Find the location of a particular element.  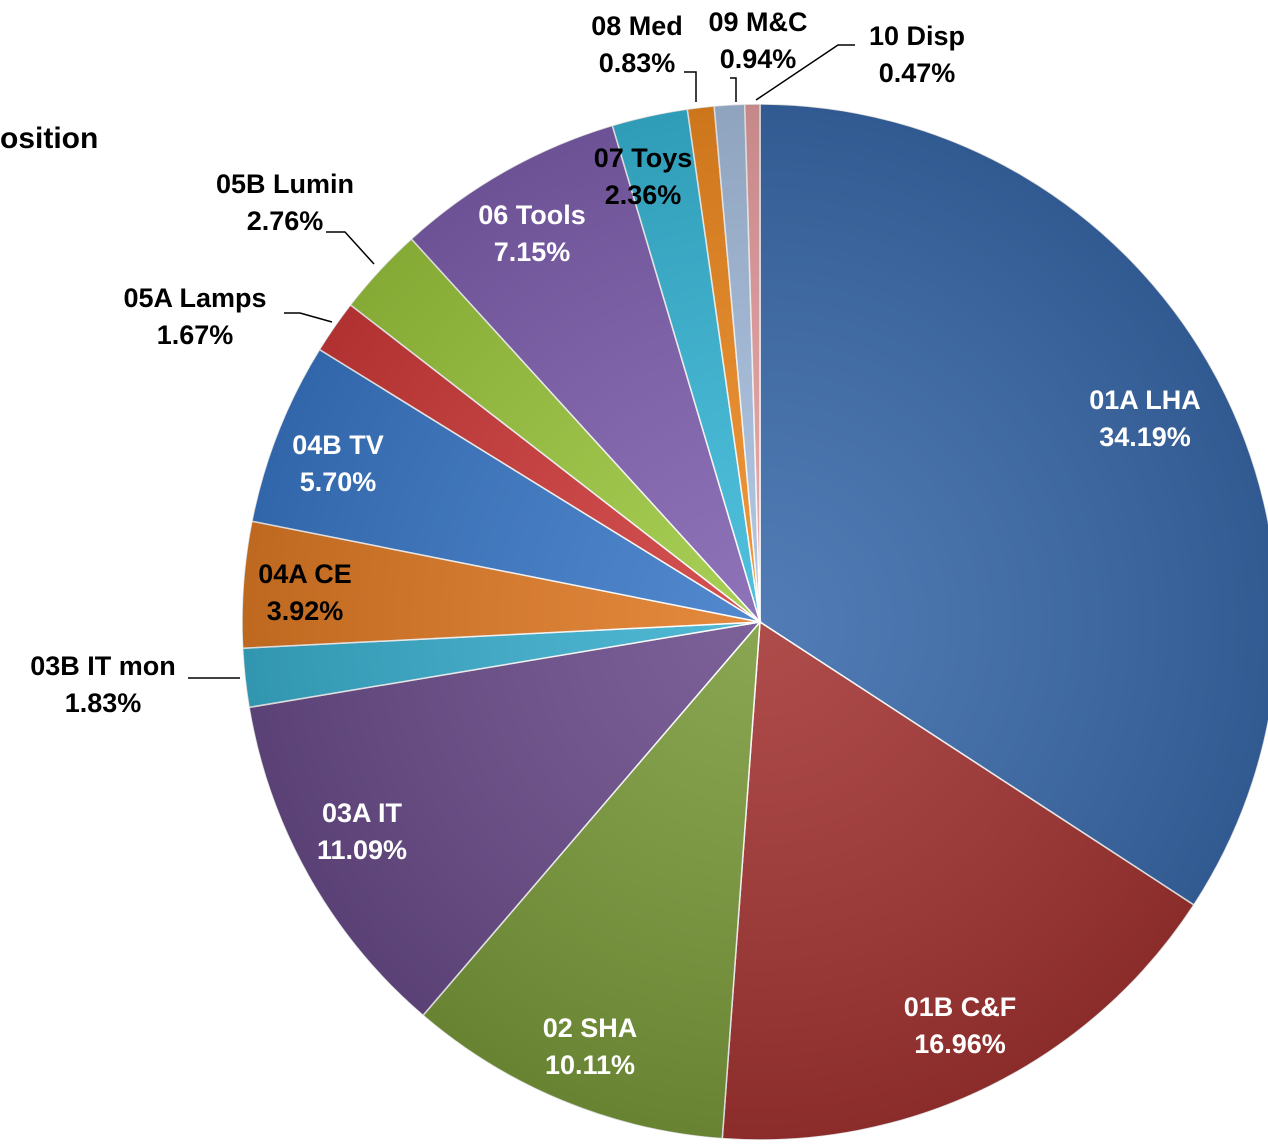

category-label: 04B TV is located at coordinates (338, 445).